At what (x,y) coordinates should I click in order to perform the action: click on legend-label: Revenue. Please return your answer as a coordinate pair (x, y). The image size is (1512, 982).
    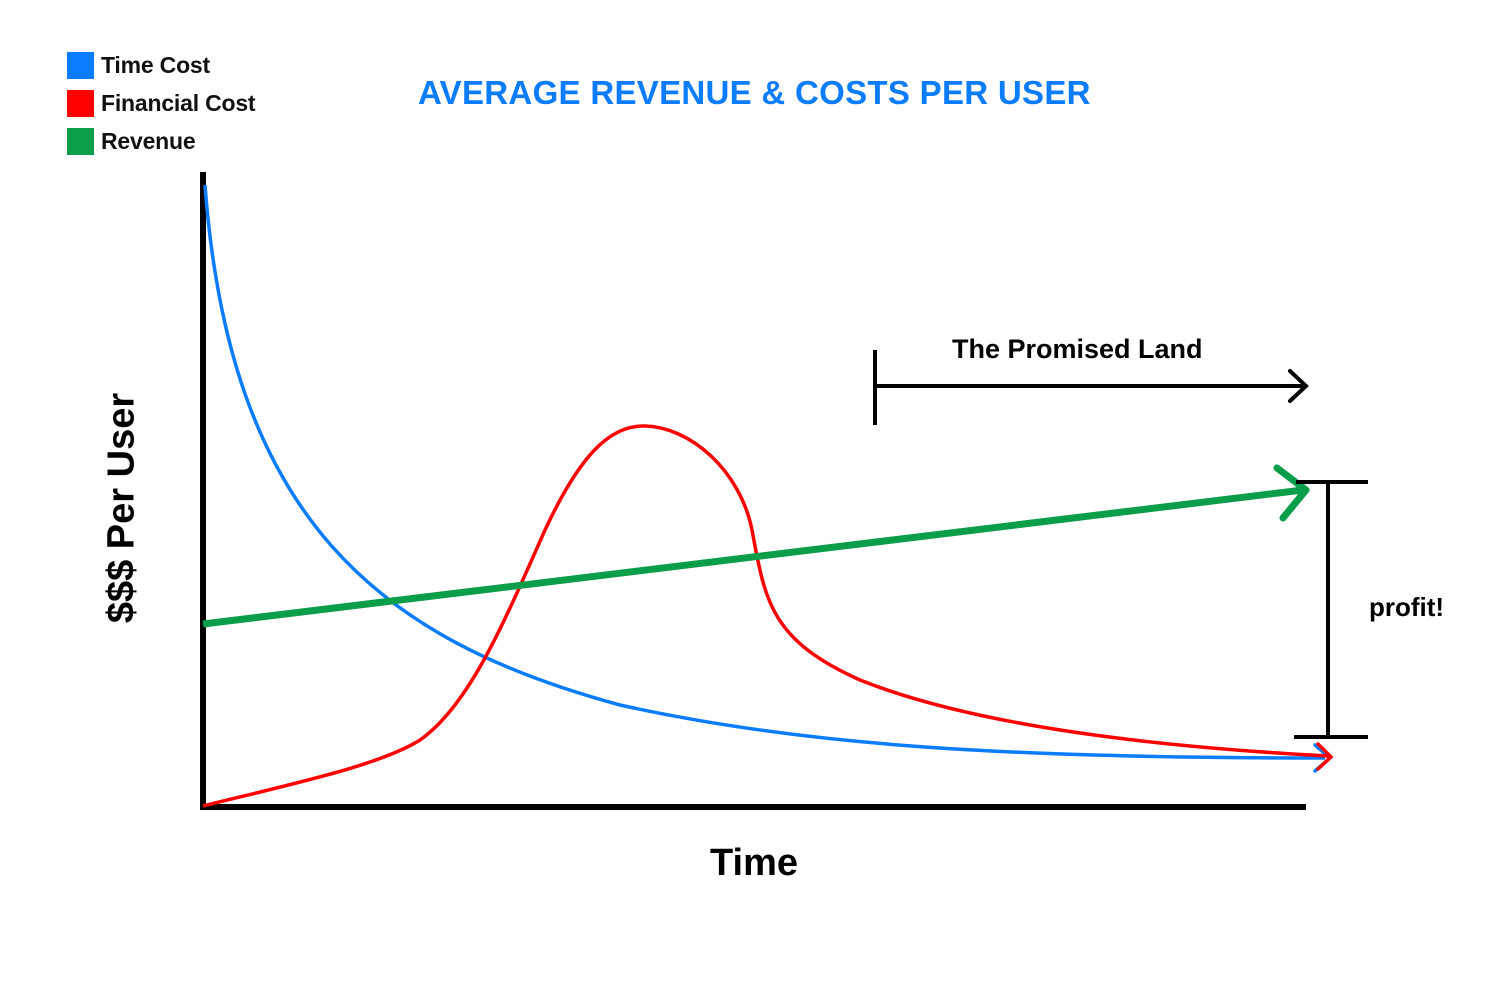
    Looking at the image, I should click on (148, 140).